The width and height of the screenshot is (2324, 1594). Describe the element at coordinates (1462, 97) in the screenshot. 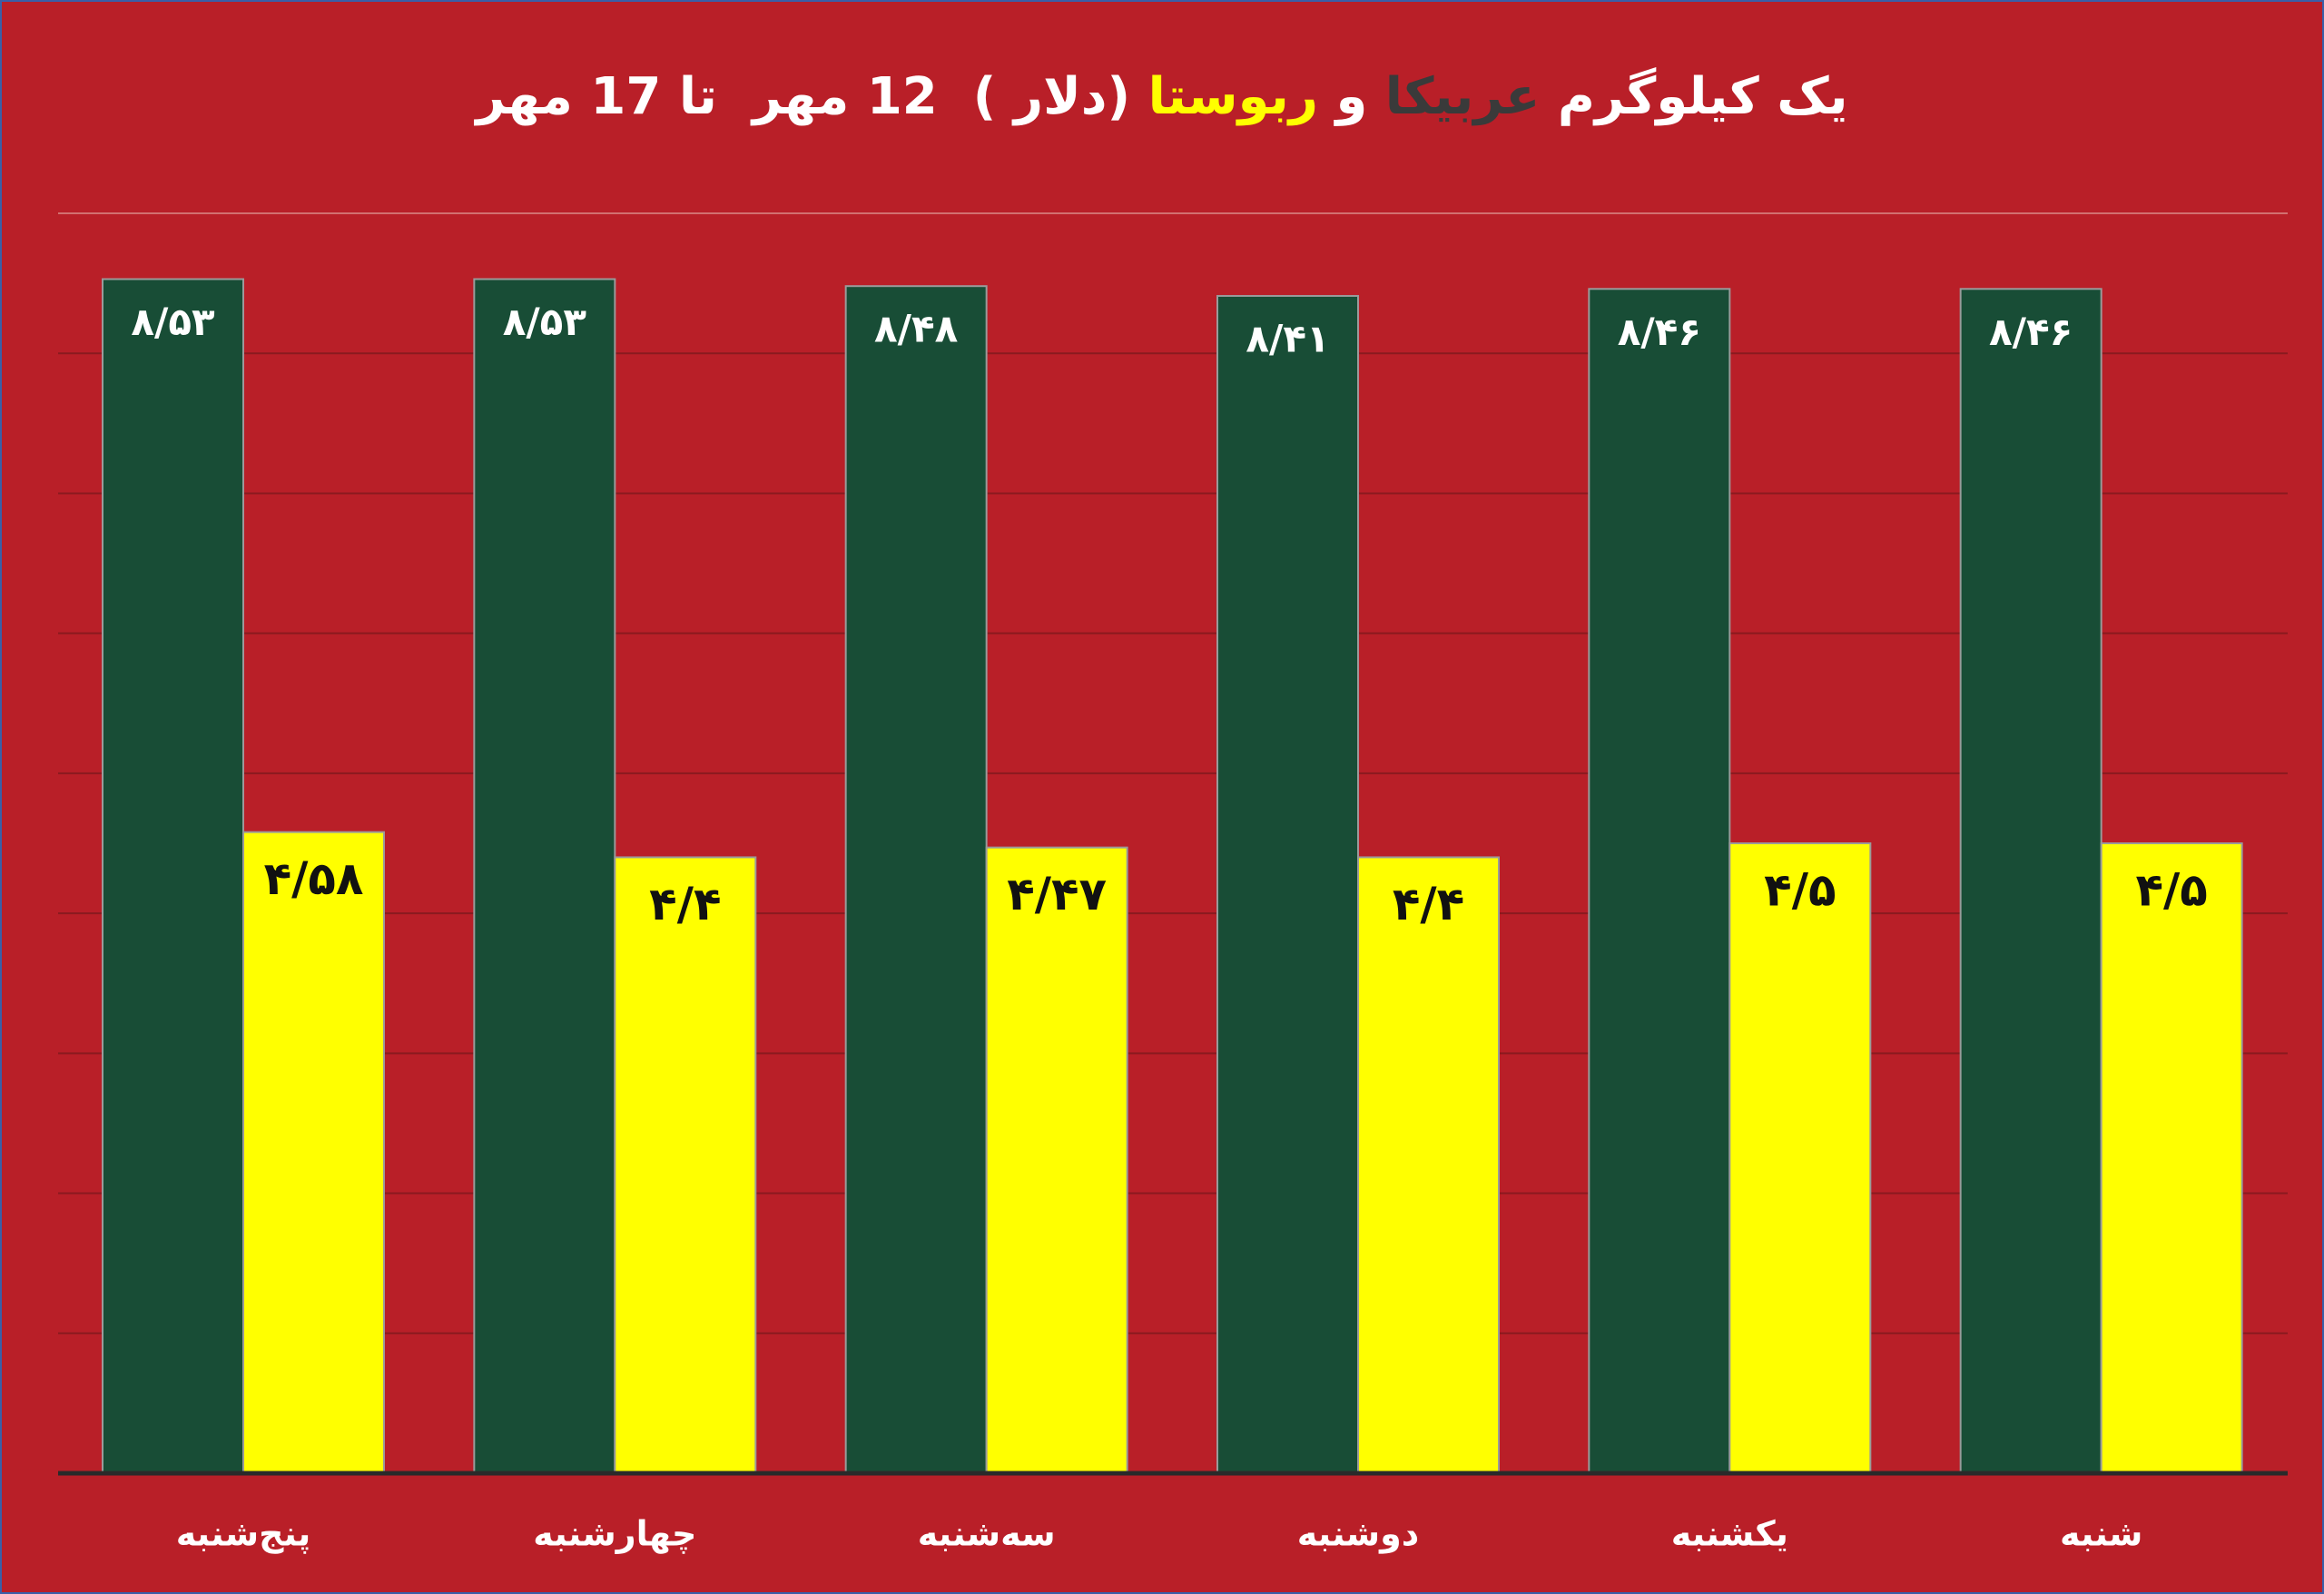

I see `title-part: عربیکا` at that location.